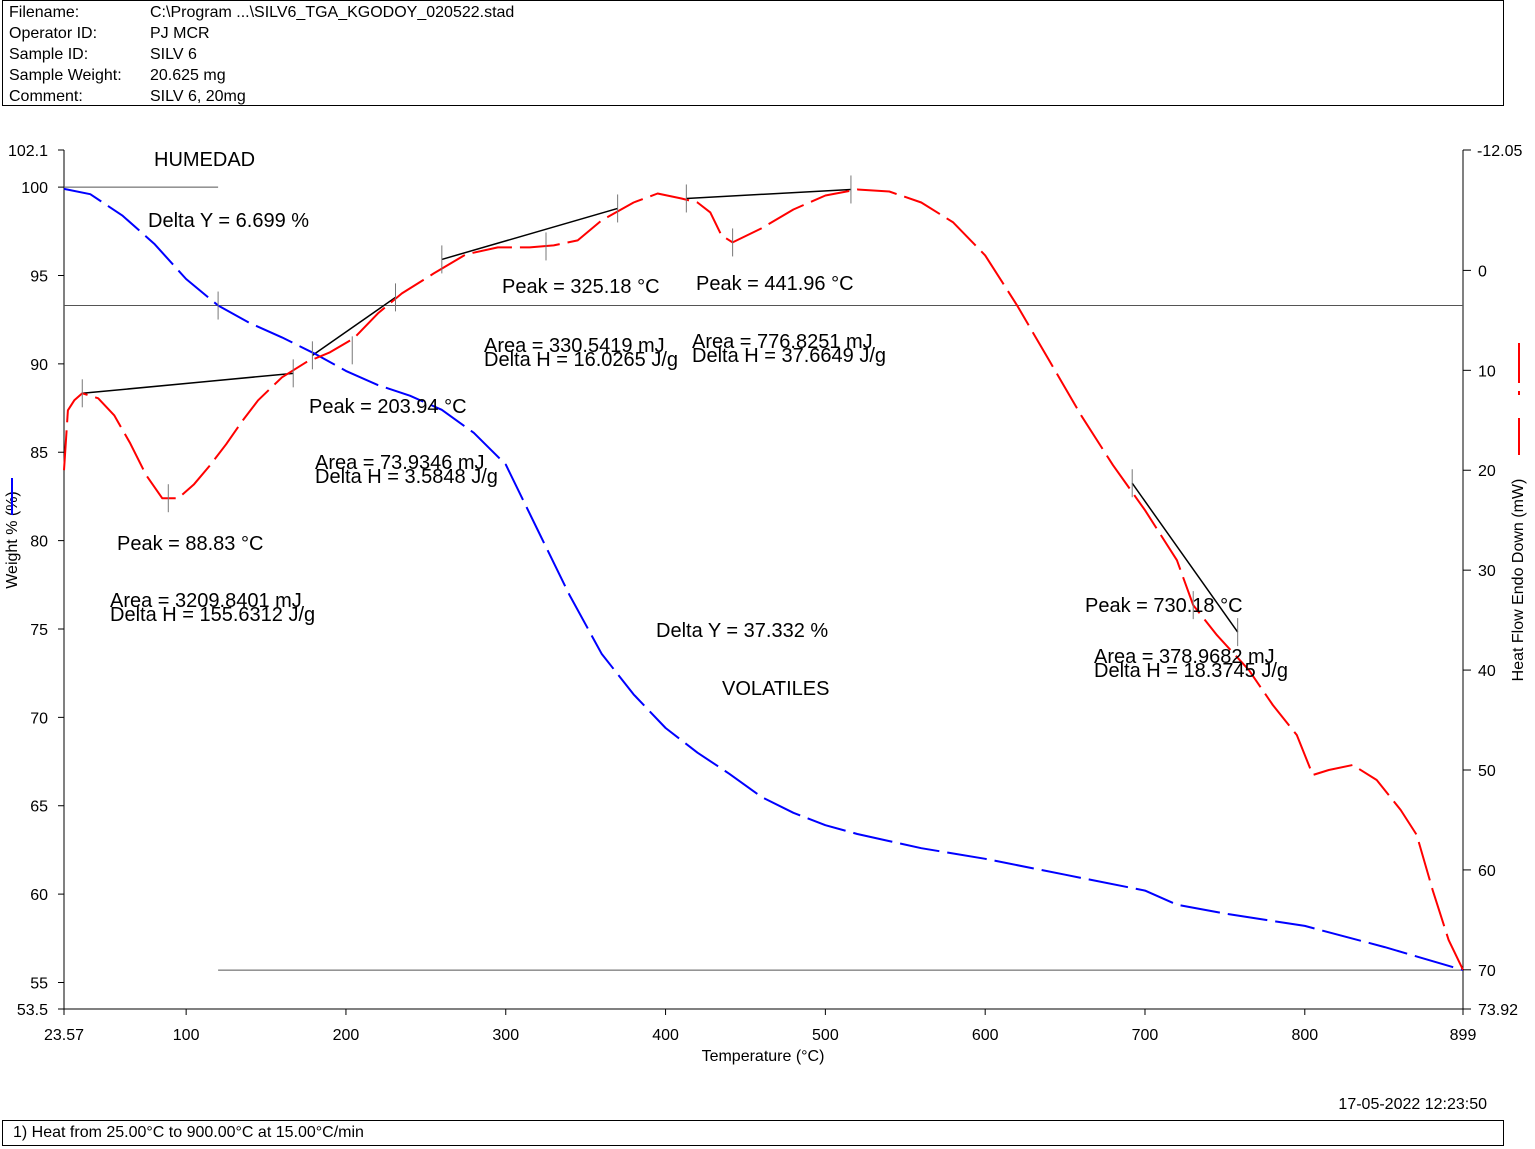  Describe the element at coordinates (180, 33) in the screenshot. I see `info-value: PJ MCR` at that location.